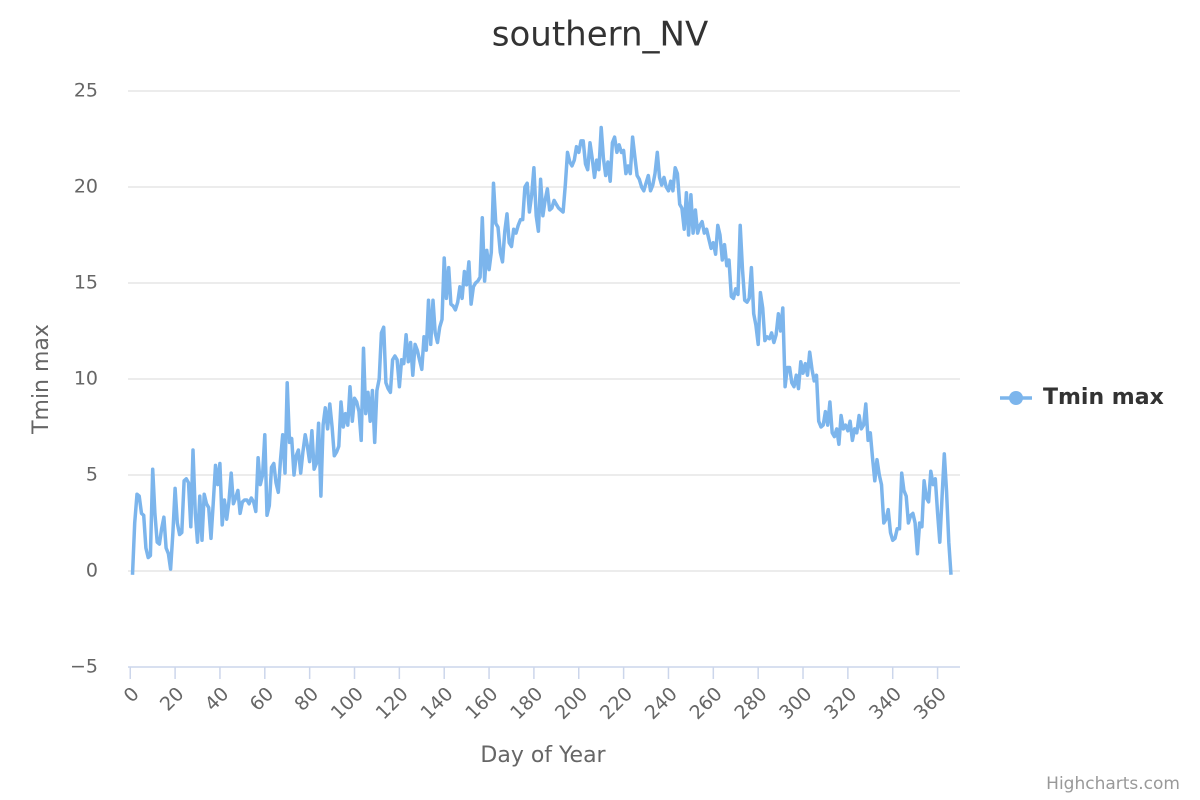 The height and width of the screenshot is (800, 1200). Describe the element at coordinates (41, 379) in the screenshot. I see `y-axis-title: Tmin max` at that location.